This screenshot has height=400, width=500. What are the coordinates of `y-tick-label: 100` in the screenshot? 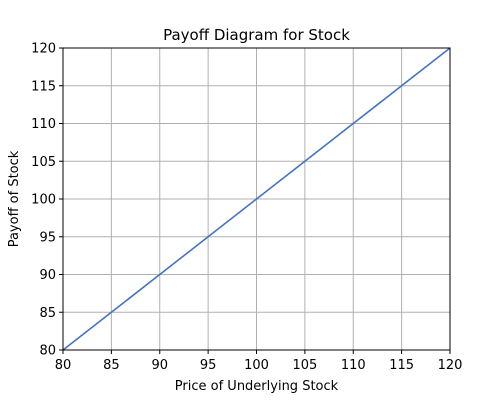 It's located at (43, 200).